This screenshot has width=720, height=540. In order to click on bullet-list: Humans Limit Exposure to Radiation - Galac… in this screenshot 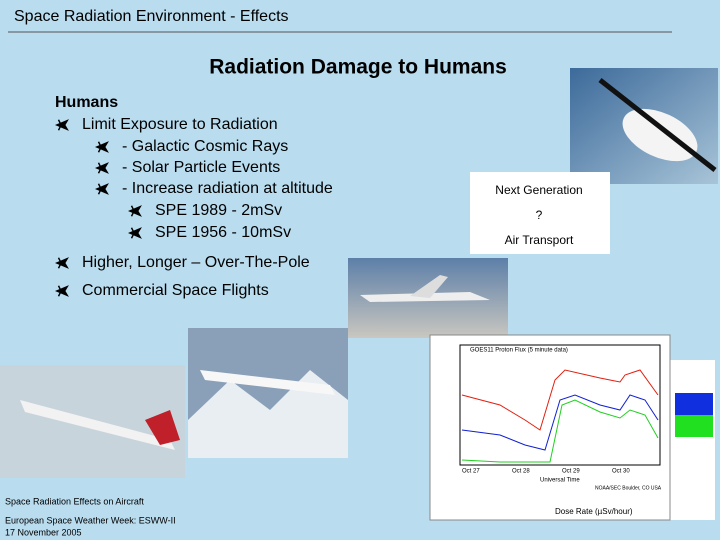, I will do `click(194, 196)`.